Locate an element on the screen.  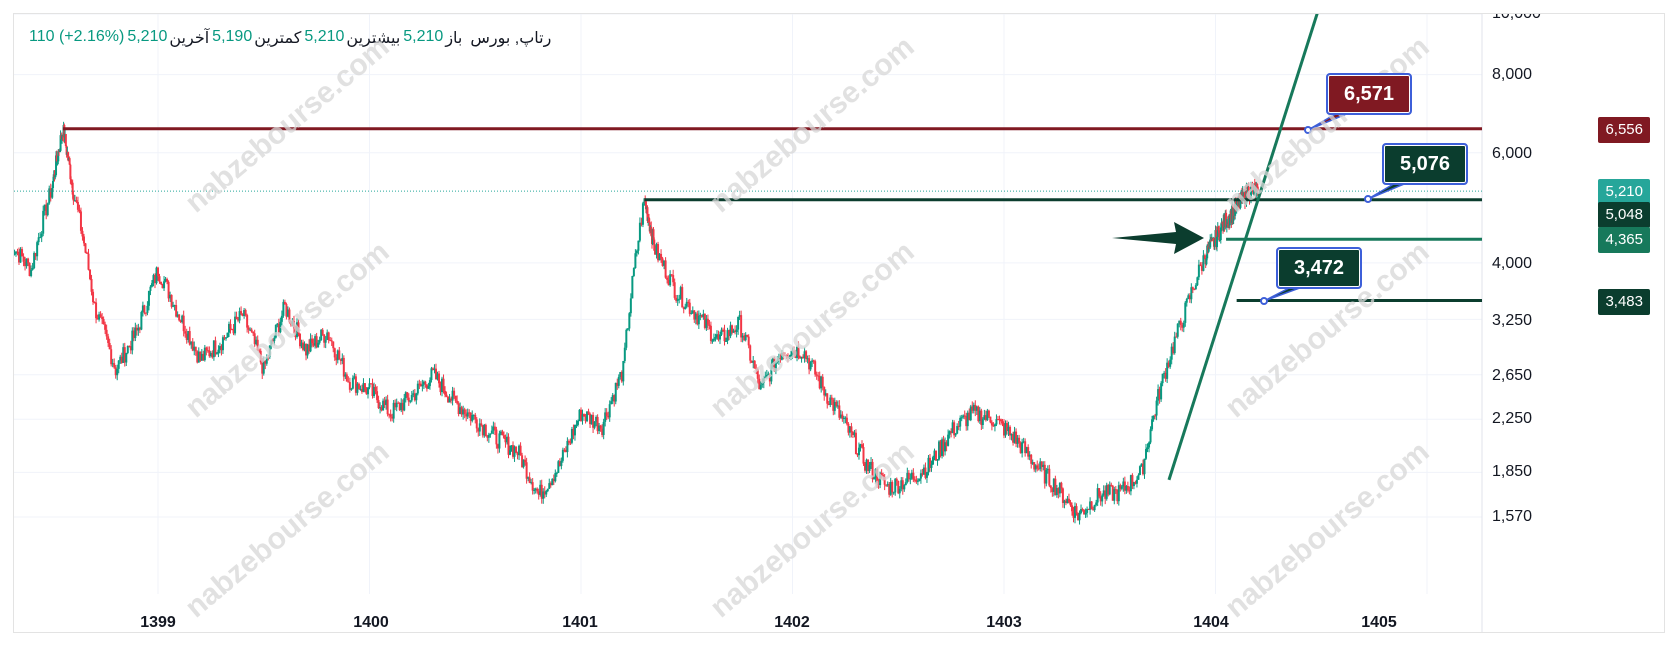
y-tick-label: 2,250 is located at coordinates (1512, 418).